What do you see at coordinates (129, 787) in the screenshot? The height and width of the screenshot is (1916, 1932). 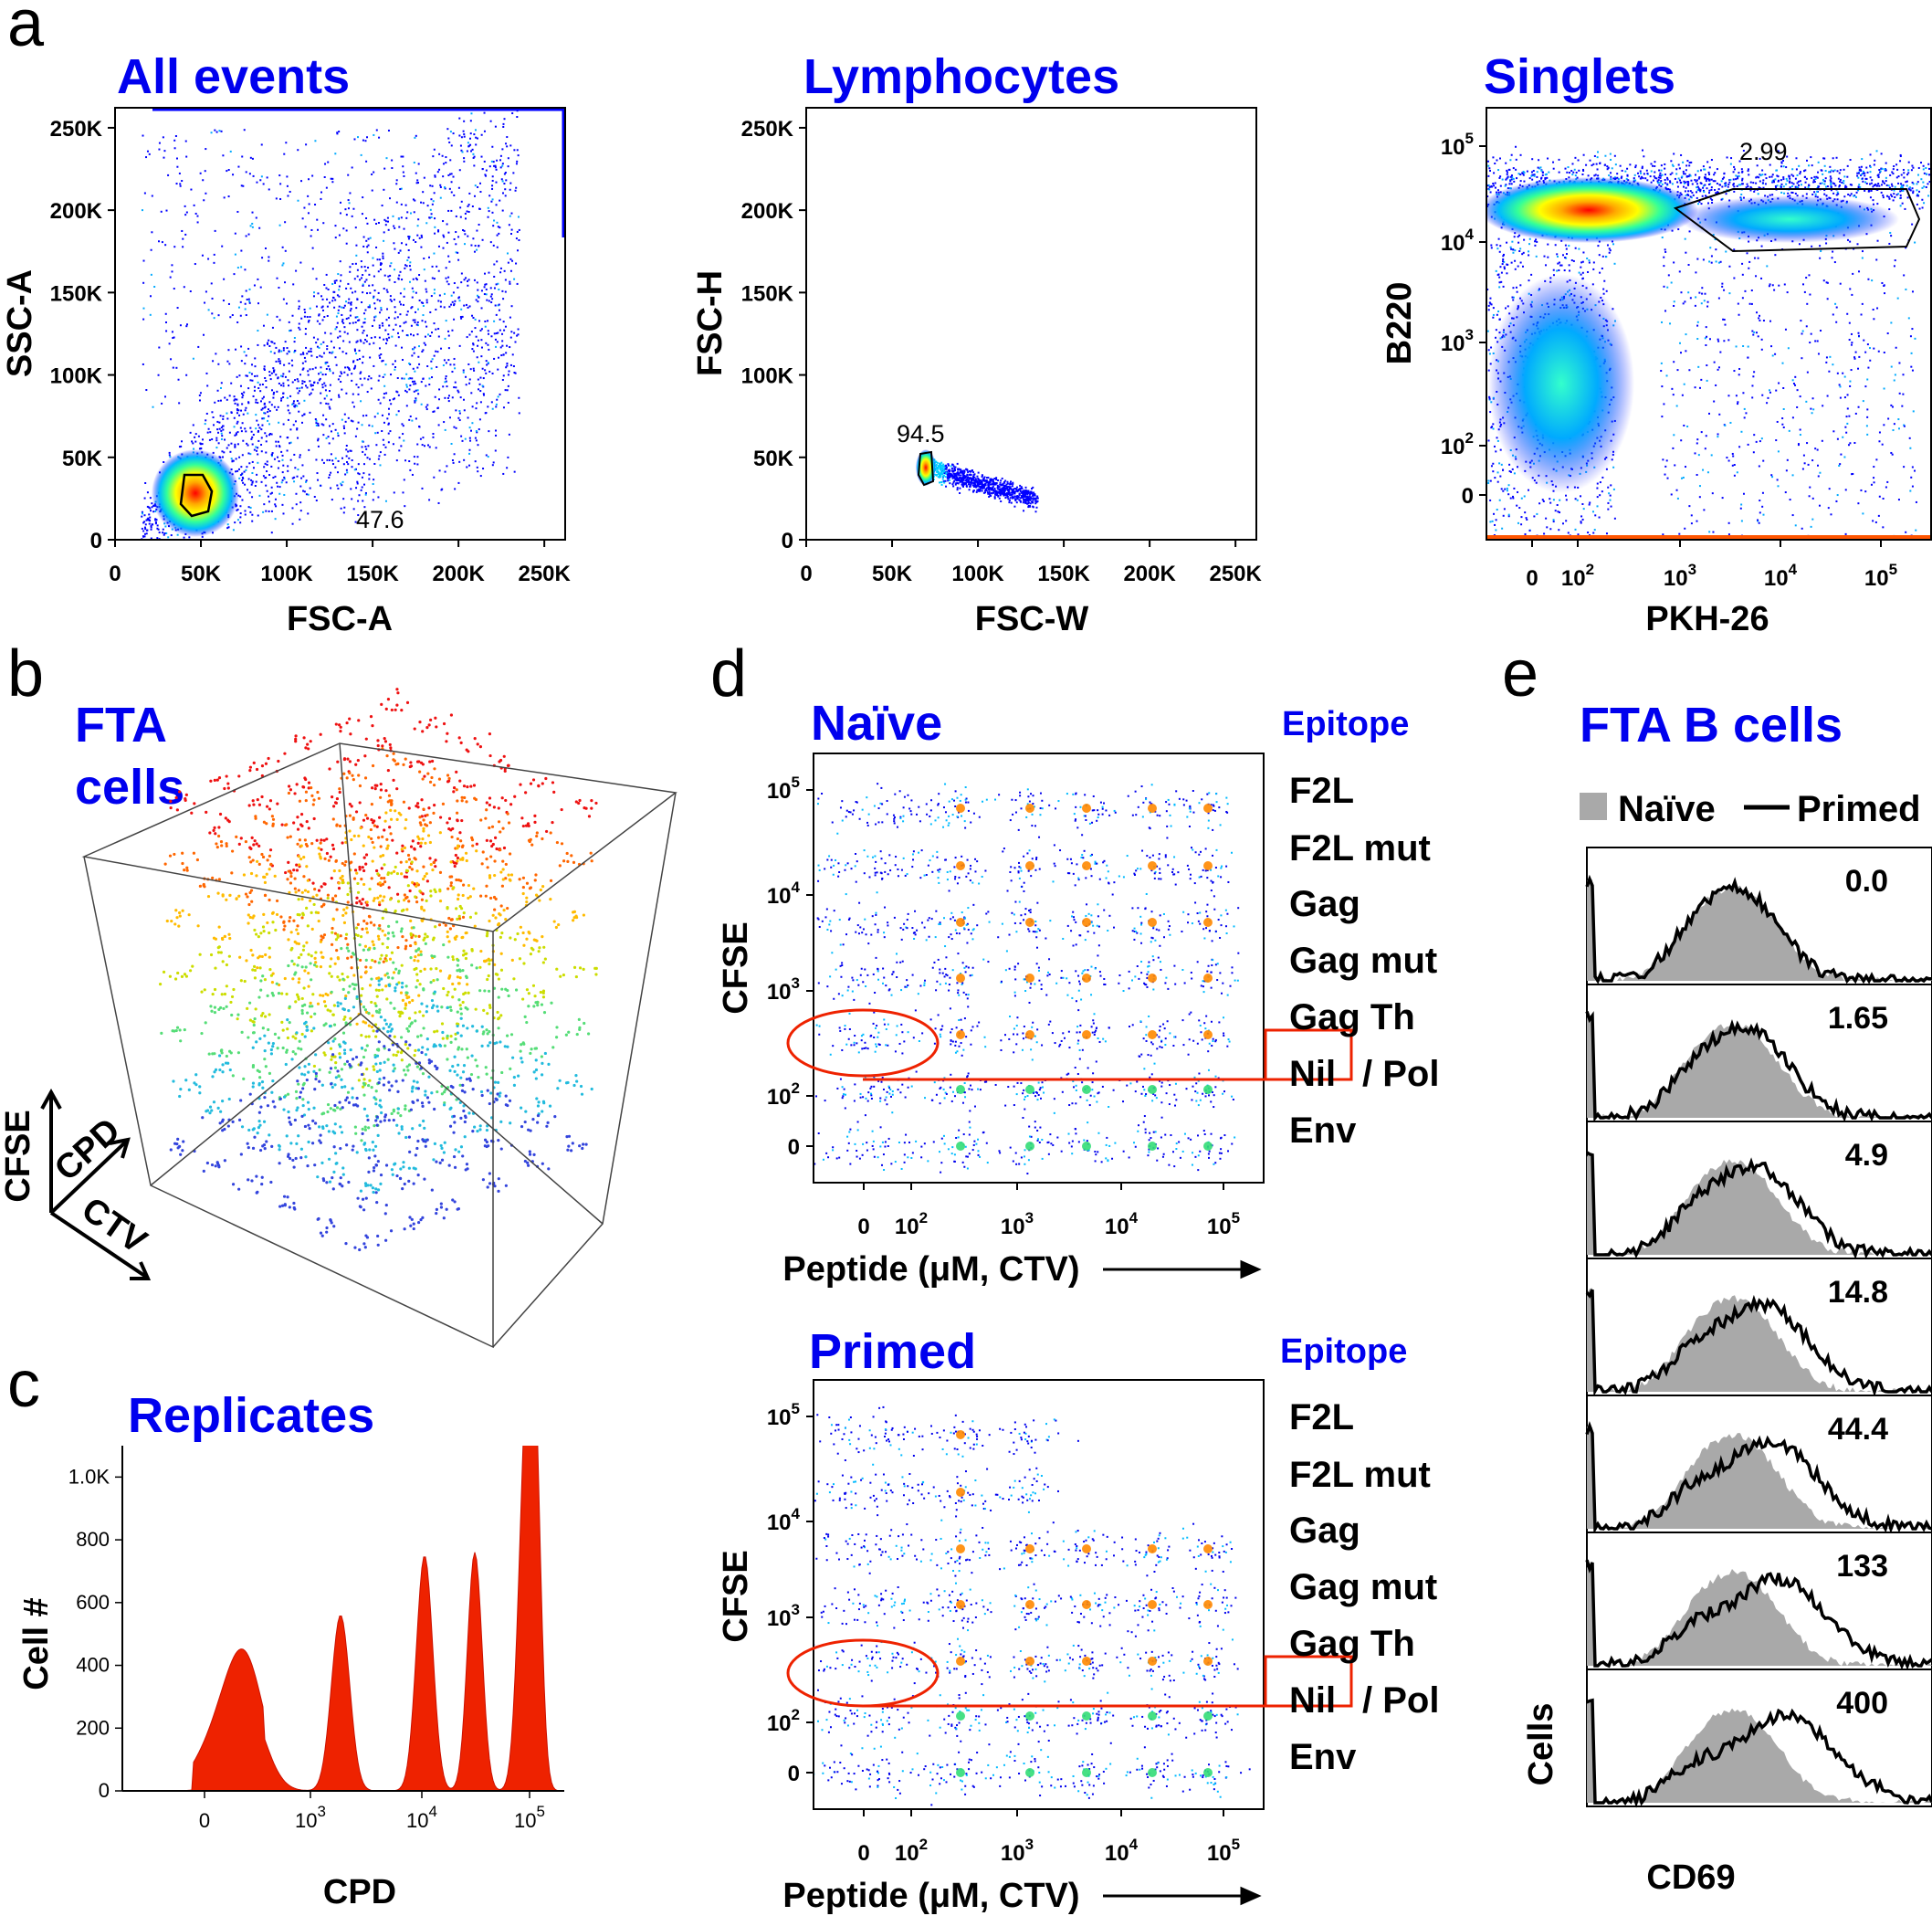 I see `chart-b-title-line2: cells` at bounding box center [129, 787].